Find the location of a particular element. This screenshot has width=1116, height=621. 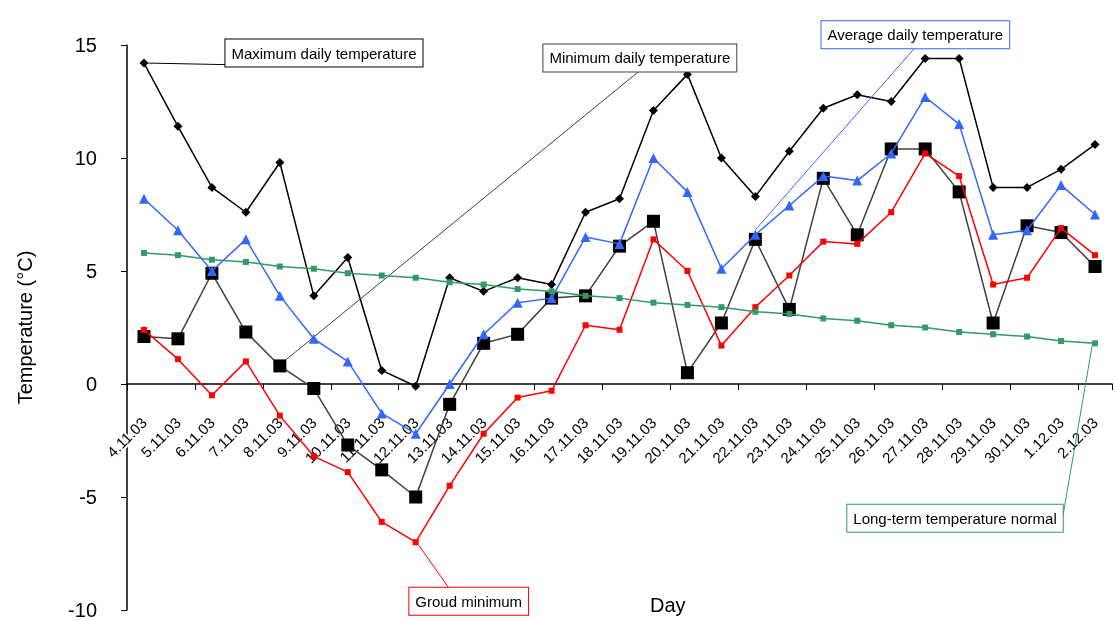

x-axis-title: Day is located at coordinates (668, 605).